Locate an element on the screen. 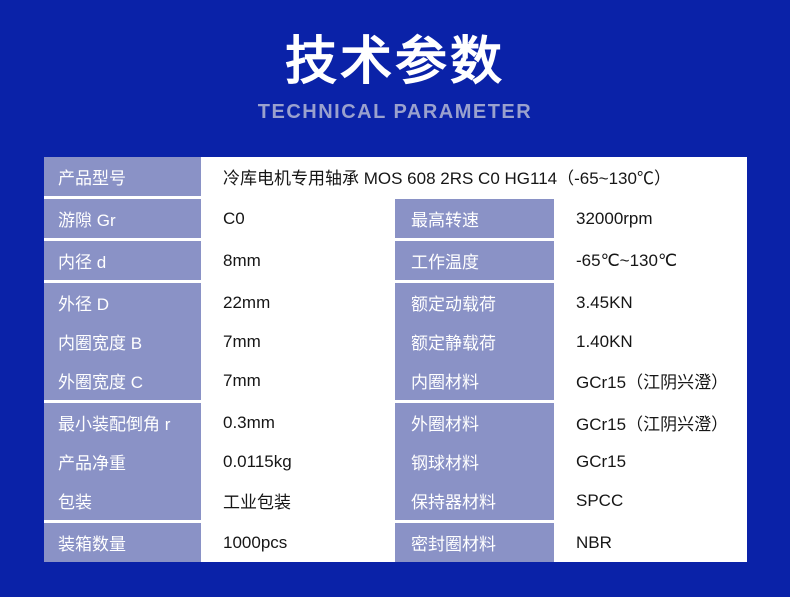 The width and height of the screenshot is (790, 597). param-label-model: 产品型号 is located at coordinates (122, 176).